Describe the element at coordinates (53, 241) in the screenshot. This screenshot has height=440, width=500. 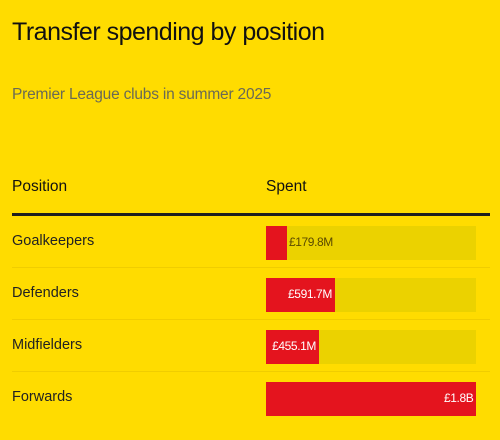
I see `category-label: Goalkeepers` at that location.